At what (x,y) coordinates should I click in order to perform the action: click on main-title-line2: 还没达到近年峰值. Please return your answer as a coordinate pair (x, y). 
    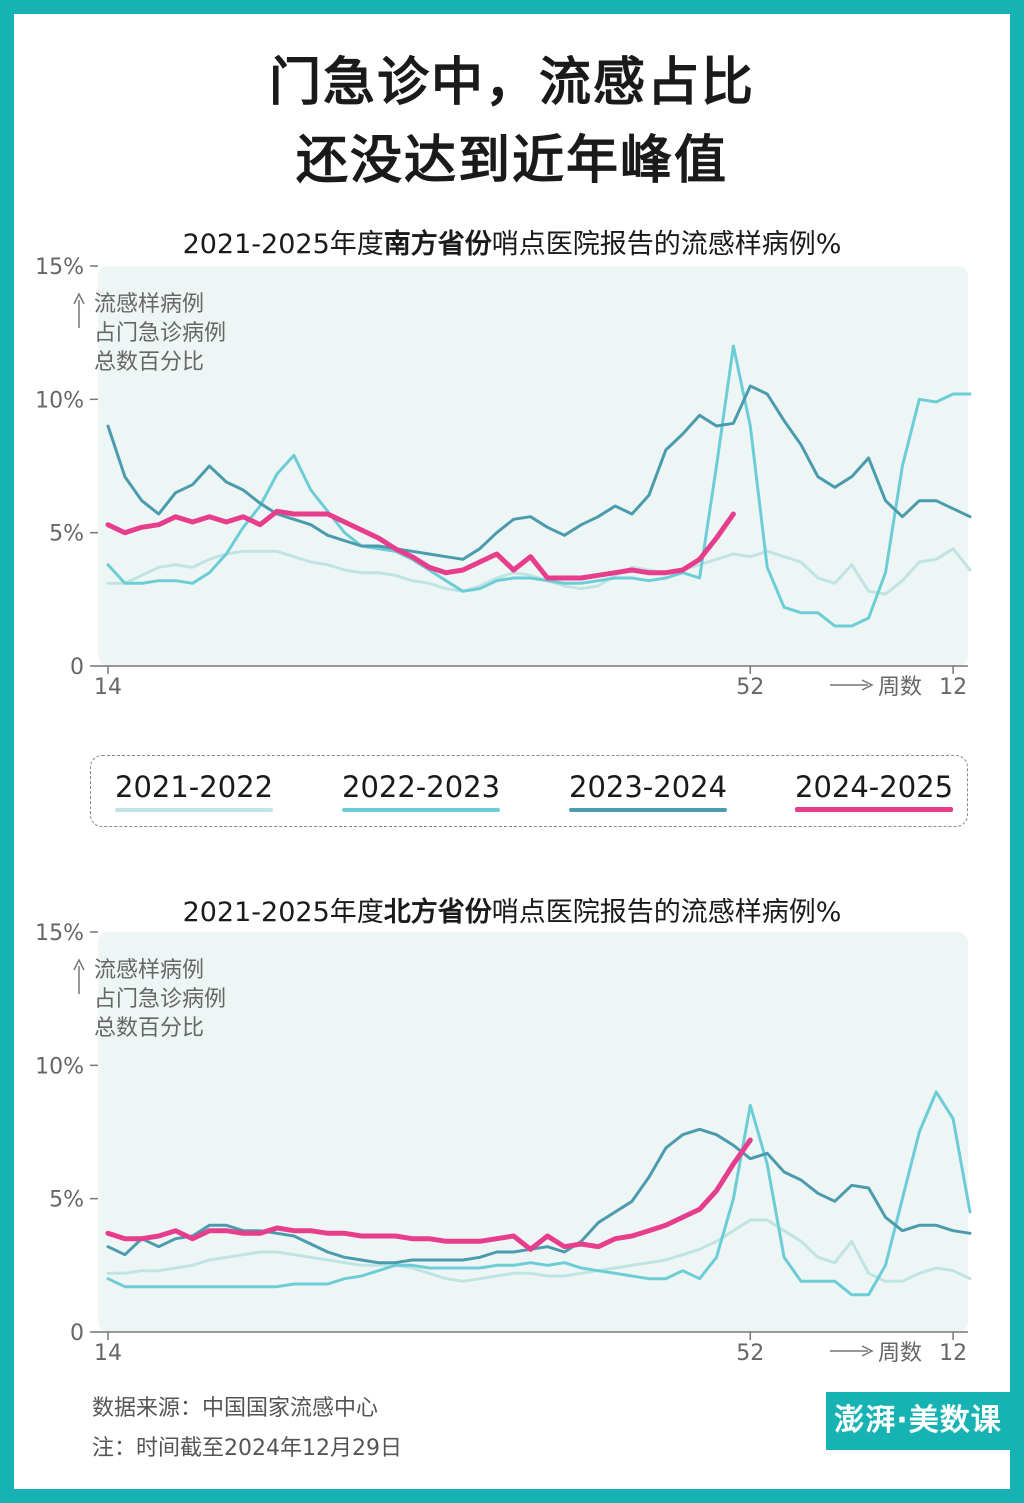
    Looking at the image, I should click on (511, 161).